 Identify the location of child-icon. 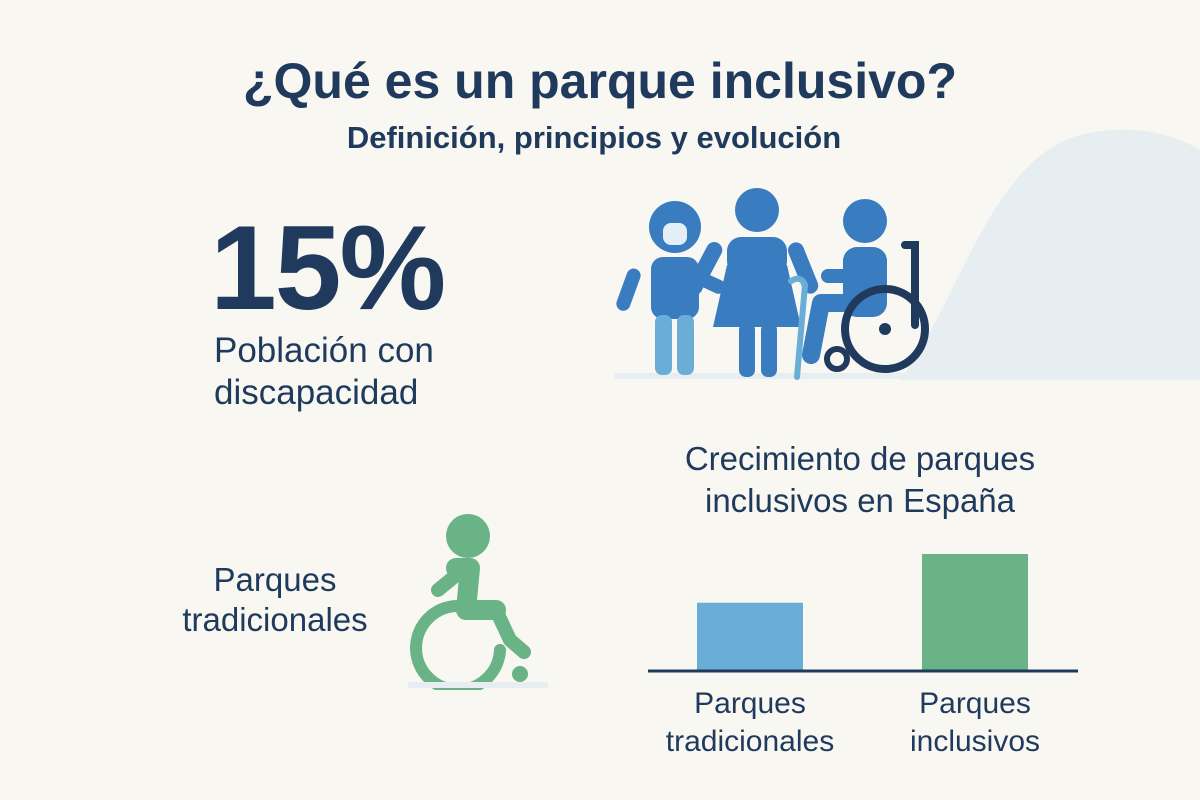
(671, 288).